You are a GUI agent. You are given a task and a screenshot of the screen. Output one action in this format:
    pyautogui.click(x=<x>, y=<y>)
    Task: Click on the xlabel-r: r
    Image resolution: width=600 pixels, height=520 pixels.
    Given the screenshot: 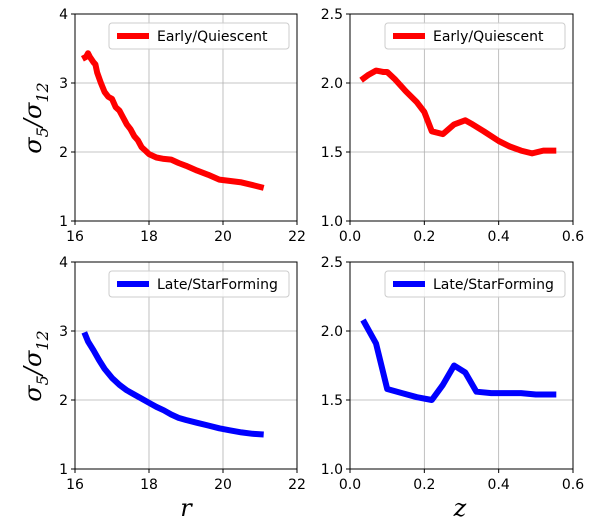 What is the action you would take?
    pyautogui.click(x=186, y=507)
    